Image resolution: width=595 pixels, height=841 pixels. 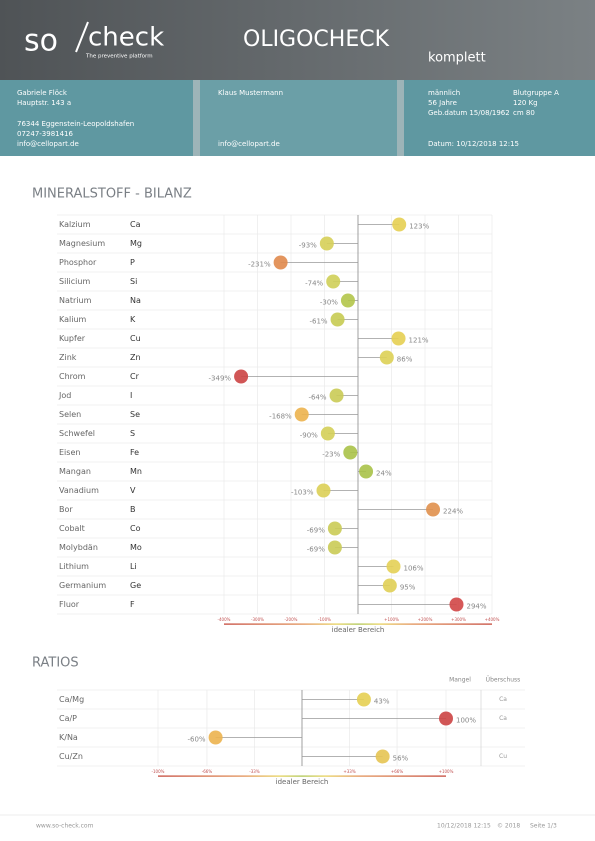 What do you see at coordinates (133, 509) in the screenshot?
I see `symbol-label: B` at bounding box center [133, 509].